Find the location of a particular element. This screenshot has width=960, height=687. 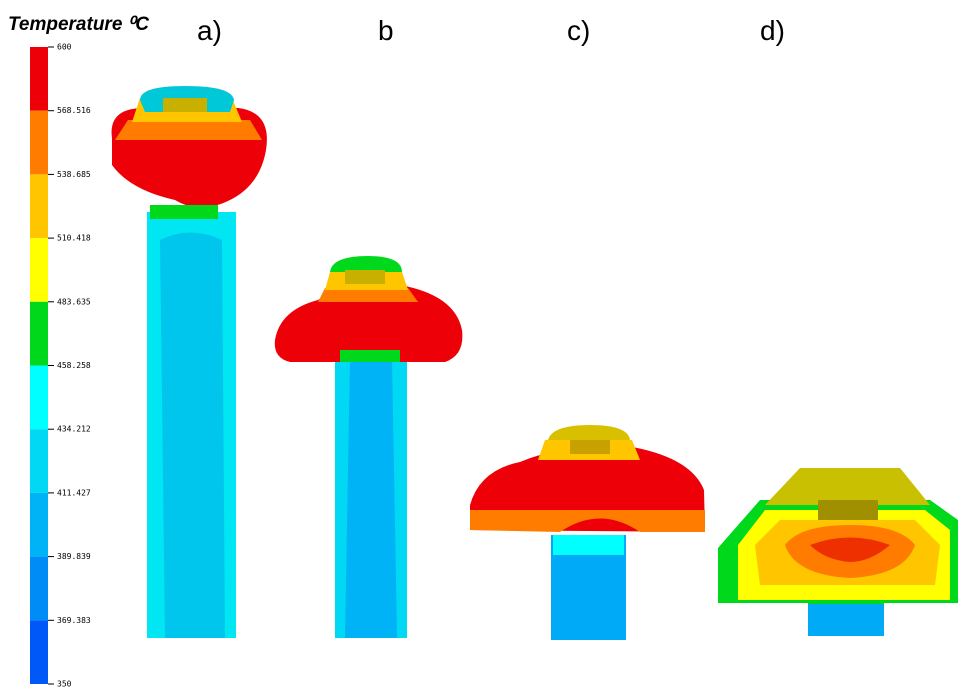

tick-label: 538.685 is located at coordinates (74, 174).